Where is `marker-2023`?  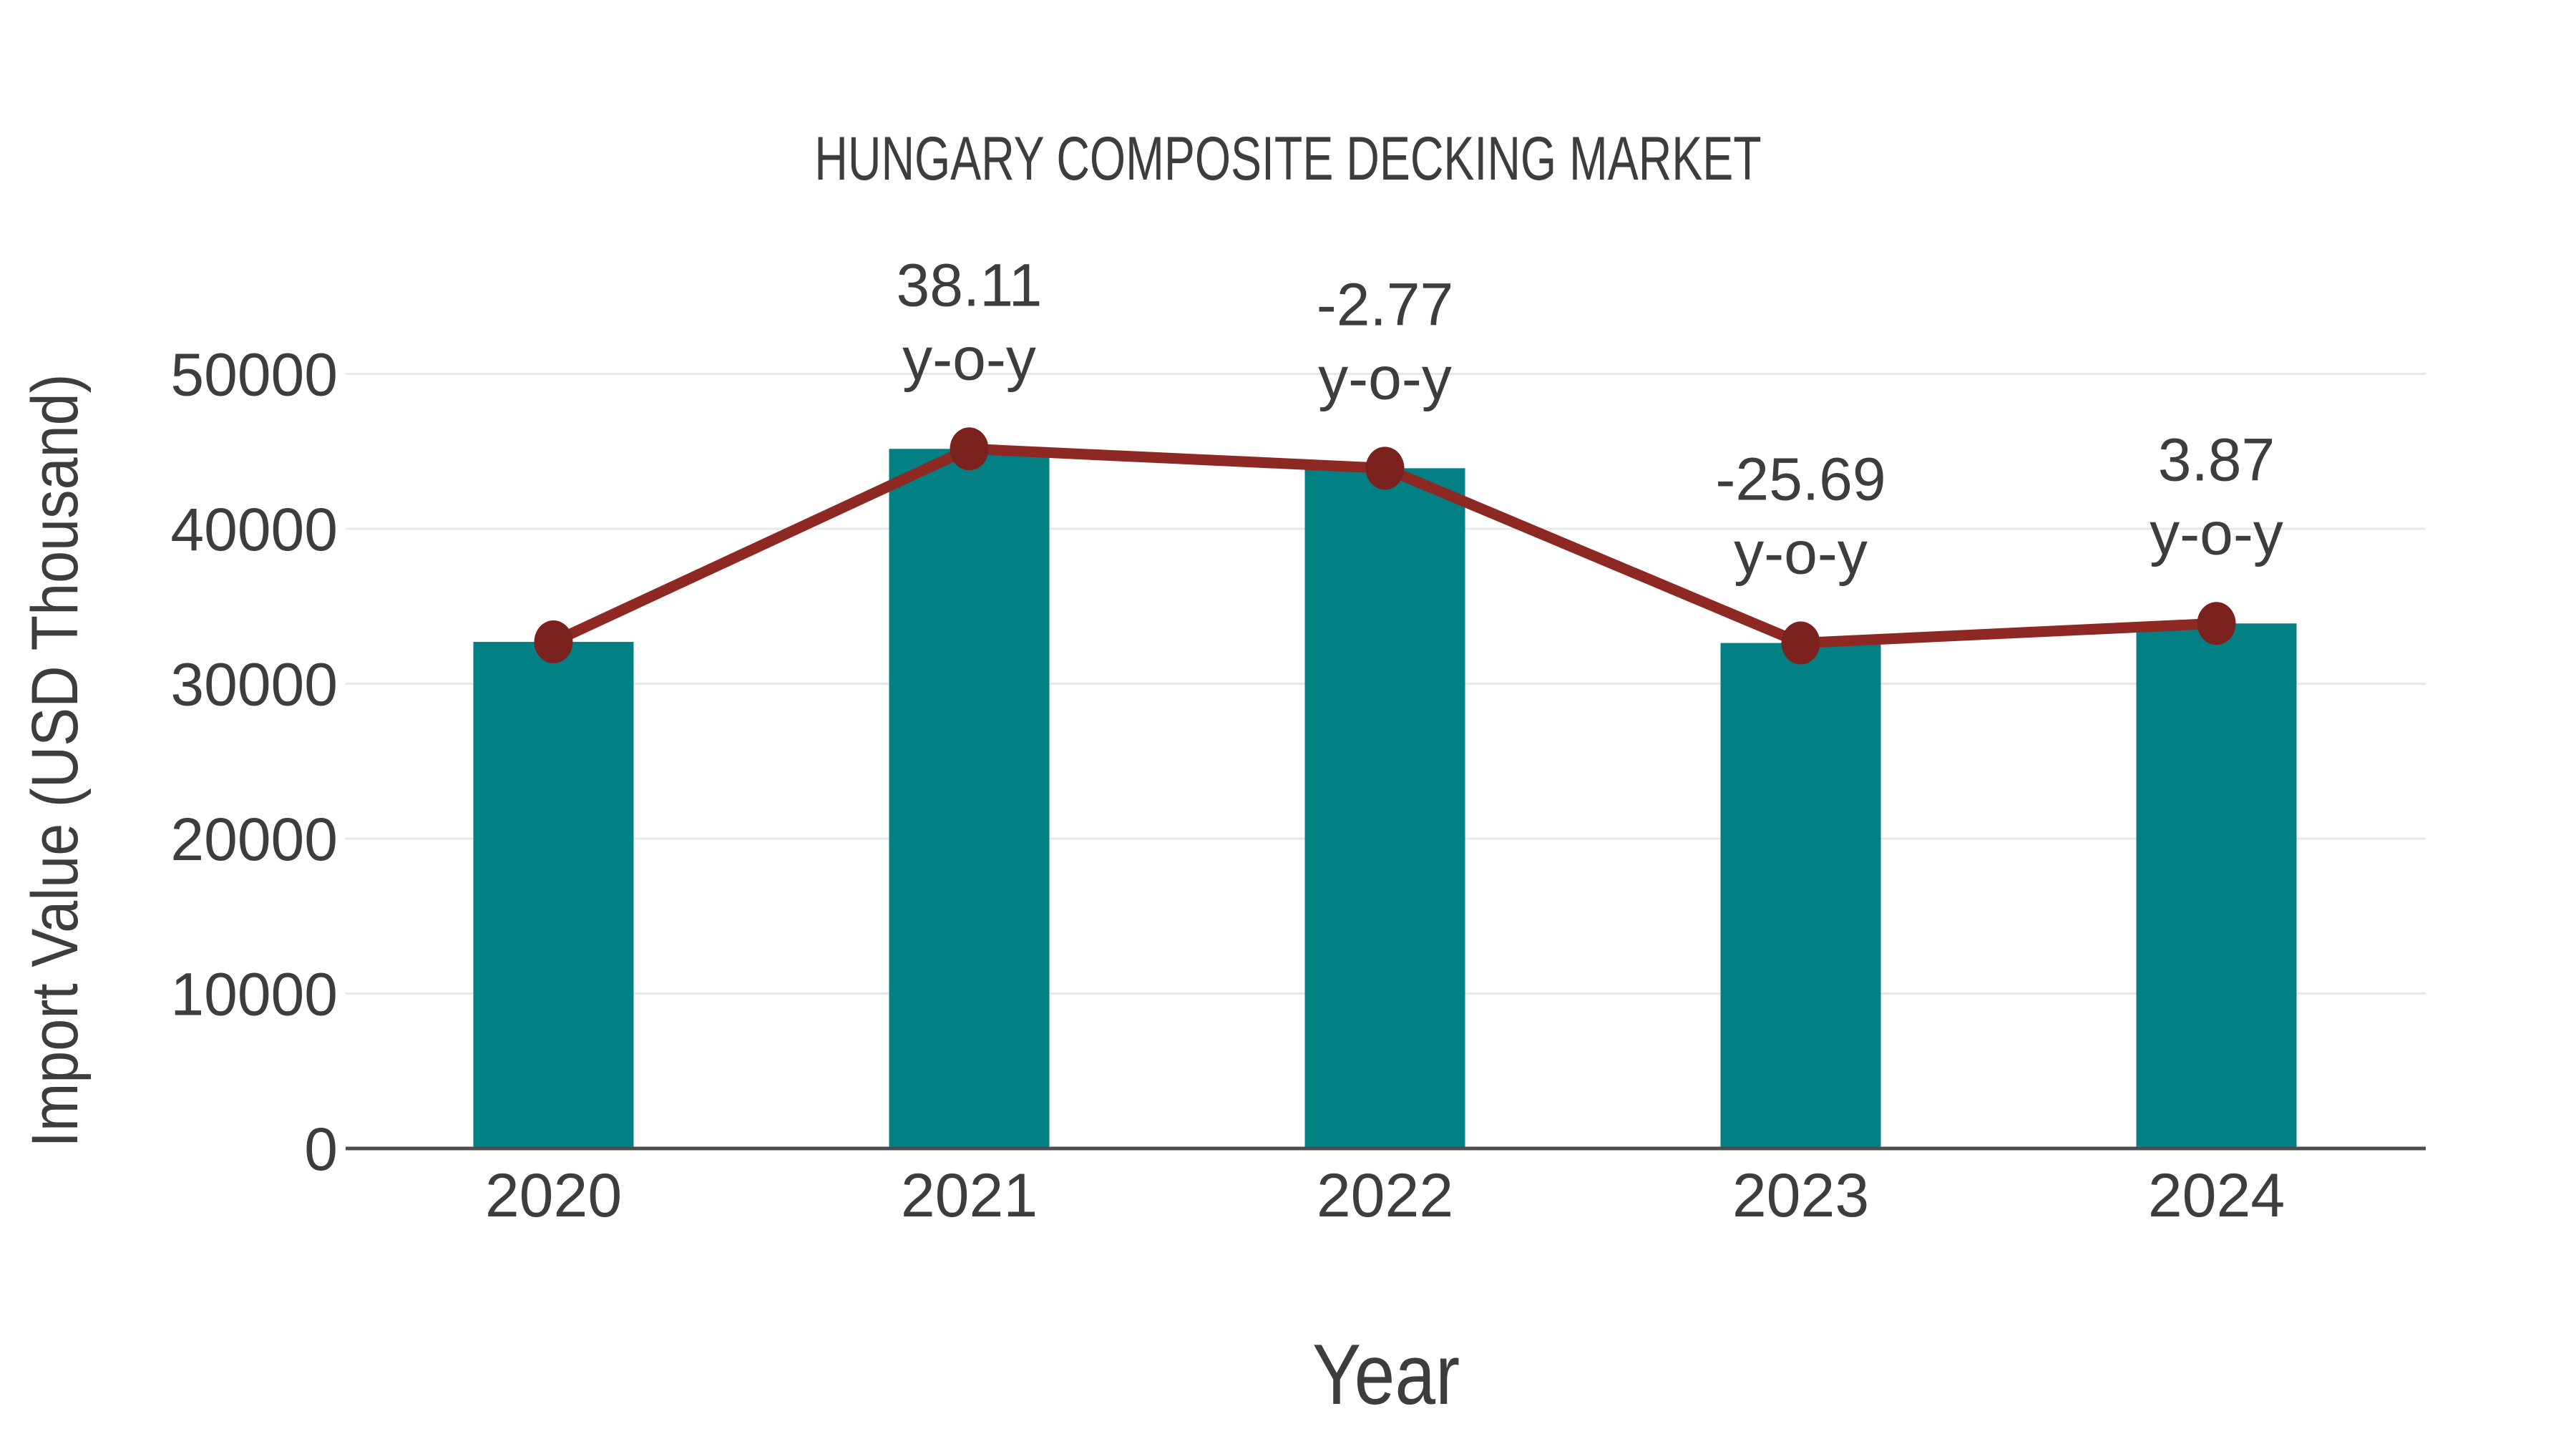 marker-2023 is located at coordinates (1800, 643).